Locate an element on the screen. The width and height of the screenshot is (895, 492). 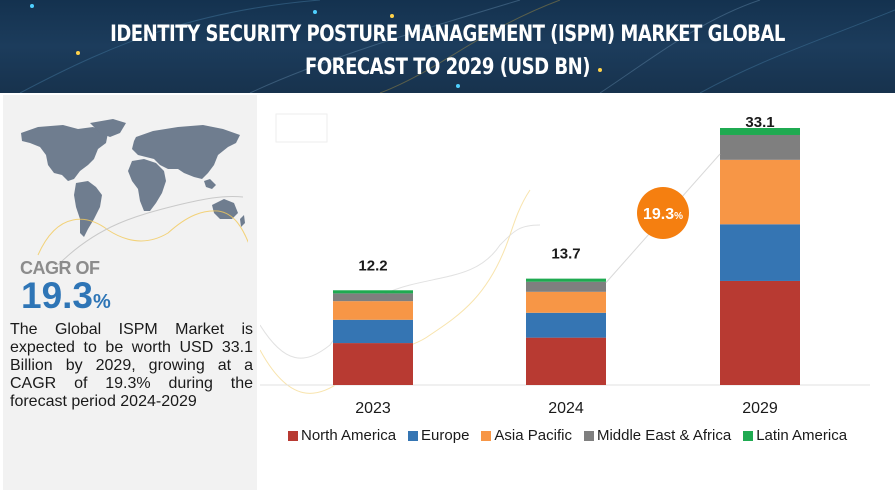
cagr-number: 19.3 is located at coordinates (57, 295).